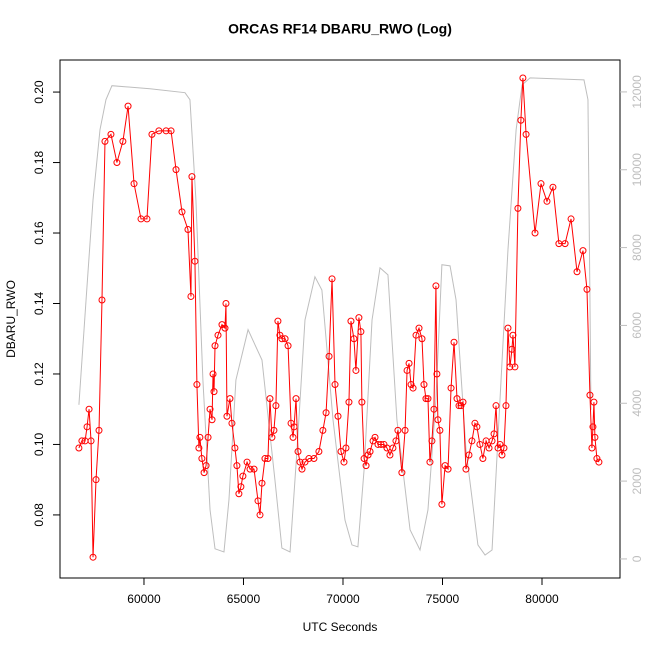 The width and height of the screenshot is (650, 650). I want to click on y-axis-label: DBARU_RWO, so click(11, 319).